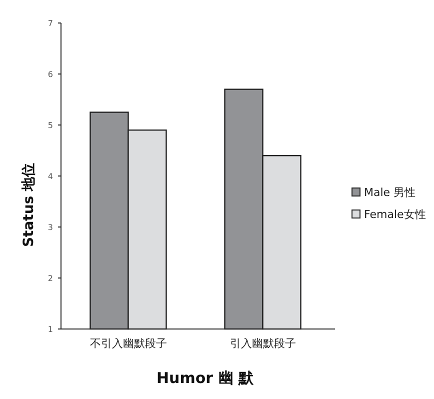 The height and width of the screenshot is (399, 434). What do you see at coordinates (128, 343) in the screenshot?
I see `x-tick-label: 不引入幽默段子` at bounding box center [128, 343].